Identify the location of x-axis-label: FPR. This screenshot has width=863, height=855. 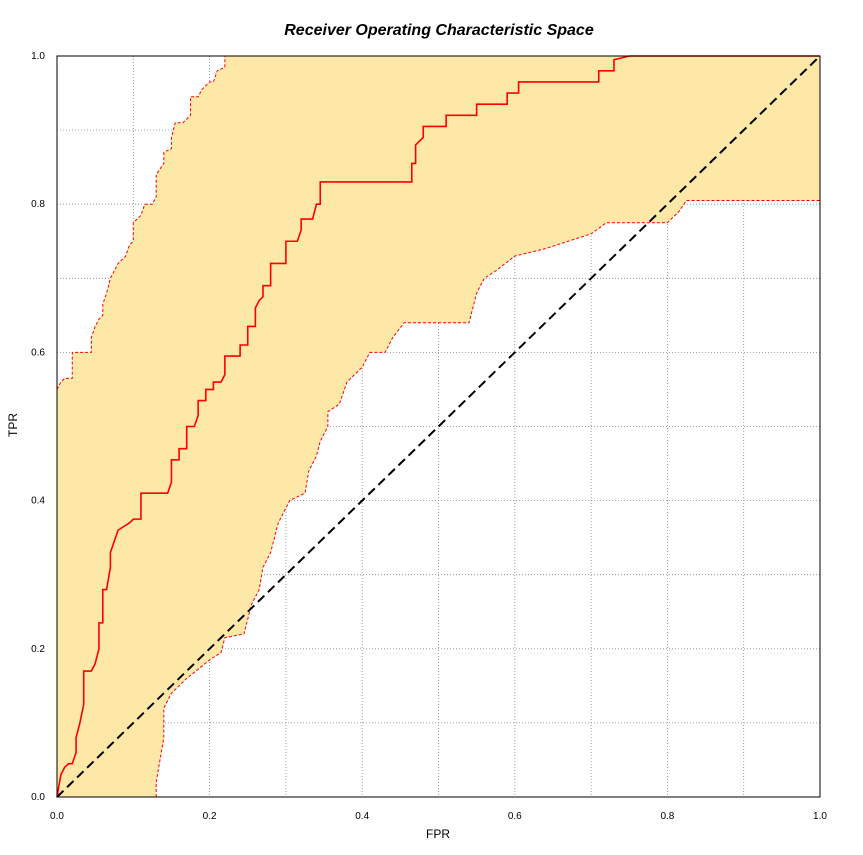
(438, 834).